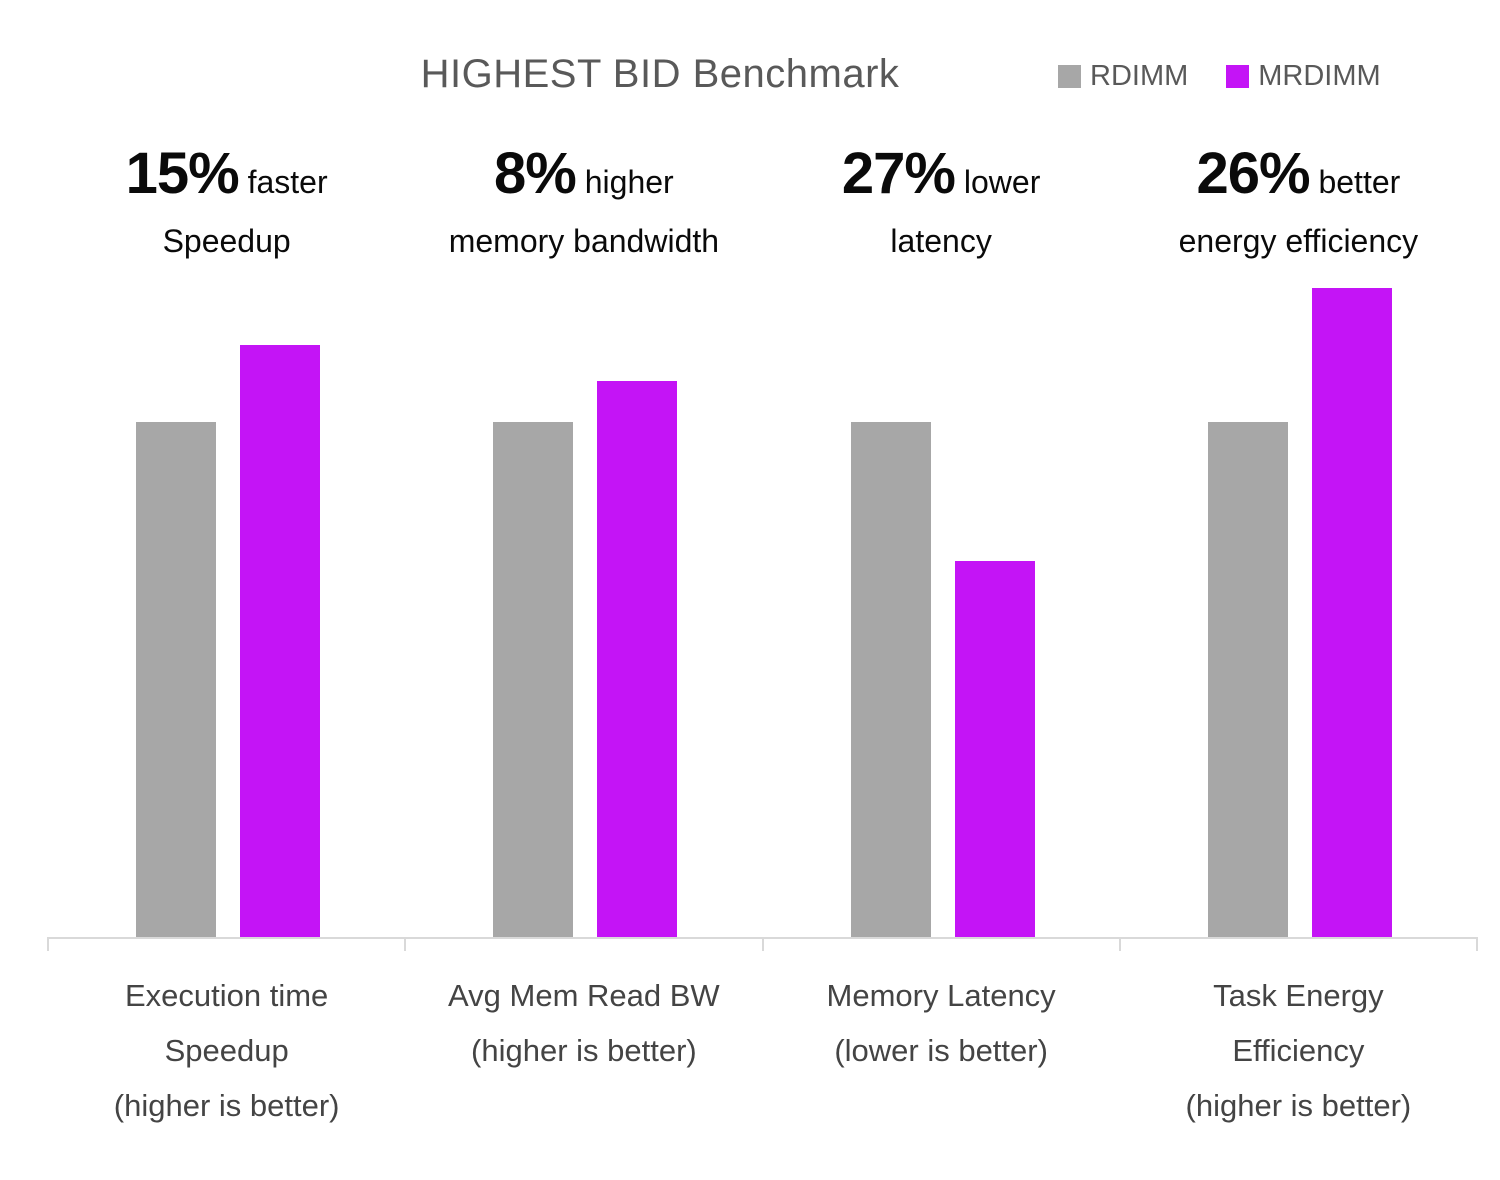 The height and width of the screenshot is (1180, 1500). What do you see at coordinates (898, 173) in the screenshot?
I see `annotation-highlight: 27%` at bounding box center [898, 173].